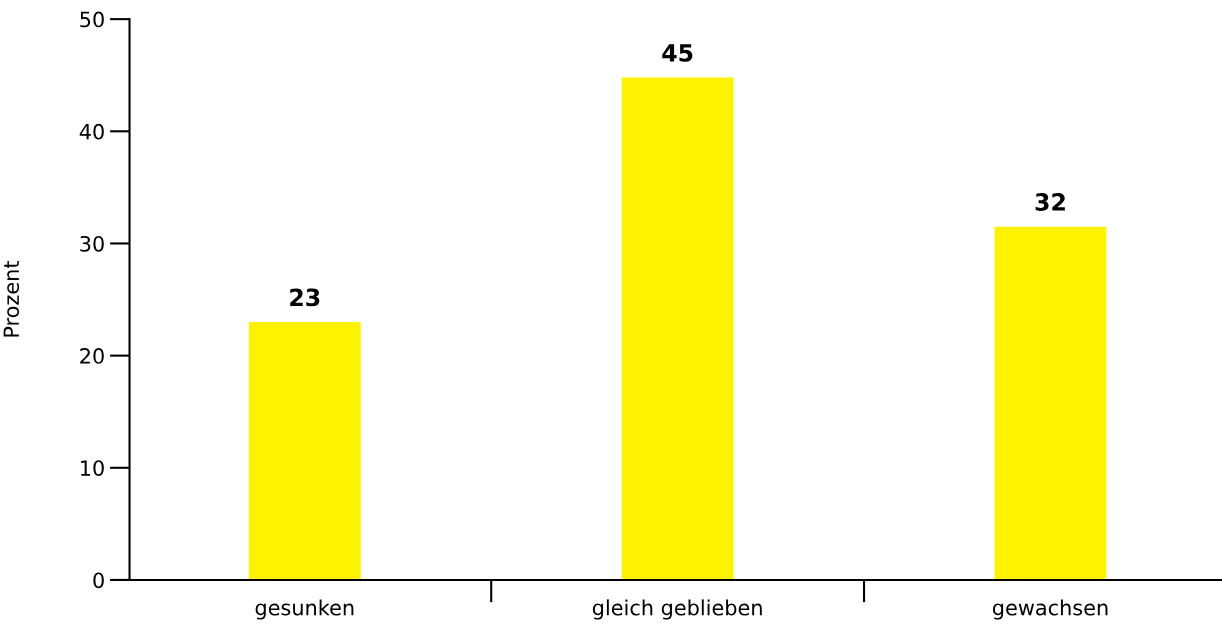 Image resolution: width=1222 pixels, height=638 pixels. I want to click on y-tick-label: 30, so click(92, 243).